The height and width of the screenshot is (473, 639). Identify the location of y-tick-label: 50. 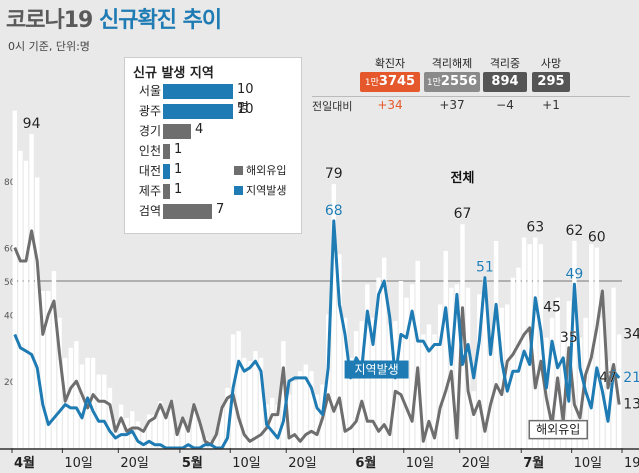
(10, 283).